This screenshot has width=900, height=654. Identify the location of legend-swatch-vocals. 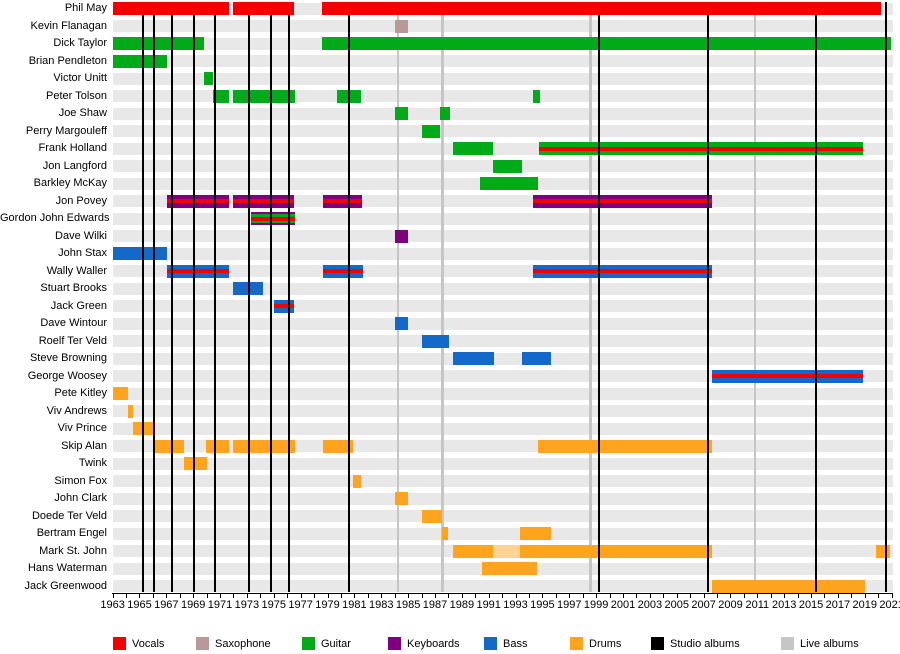
(119, 643).